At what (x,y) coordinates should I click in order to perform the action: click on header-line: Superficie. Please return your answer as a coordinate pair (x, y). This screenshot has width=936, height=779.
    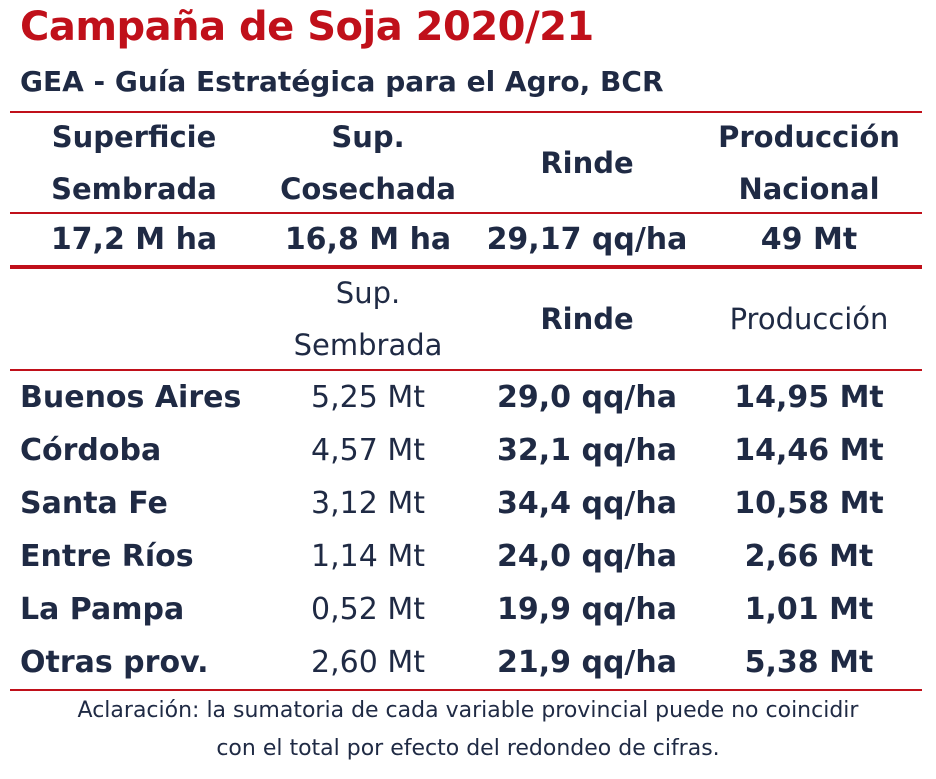
    Looking at the image, I should click on (134, 137).